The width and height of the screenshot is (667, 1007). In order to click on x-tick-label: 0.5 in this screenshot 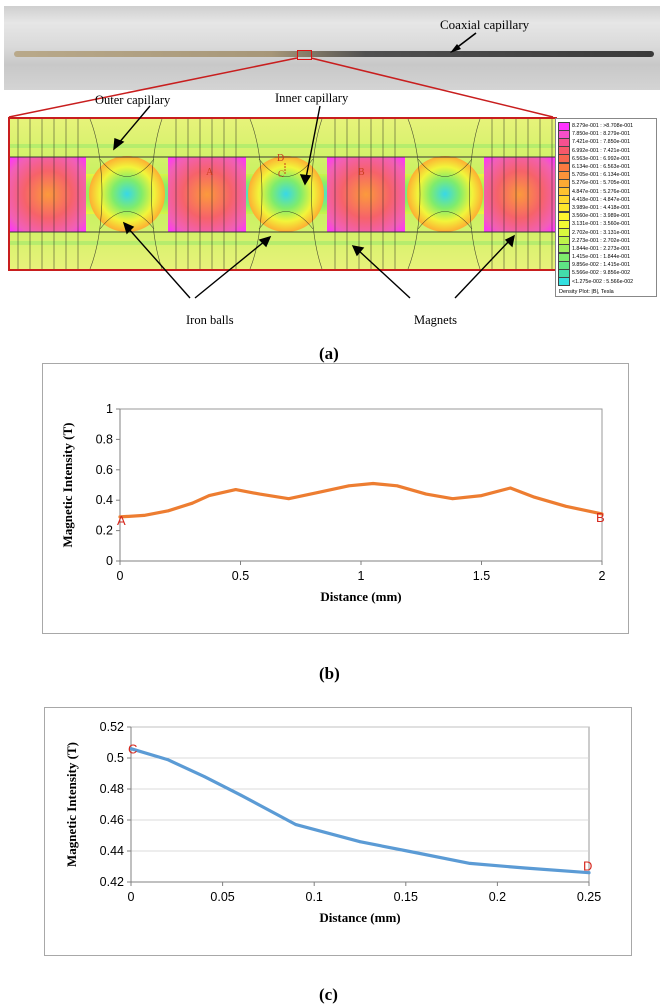, I will do `click(240, 576)`.